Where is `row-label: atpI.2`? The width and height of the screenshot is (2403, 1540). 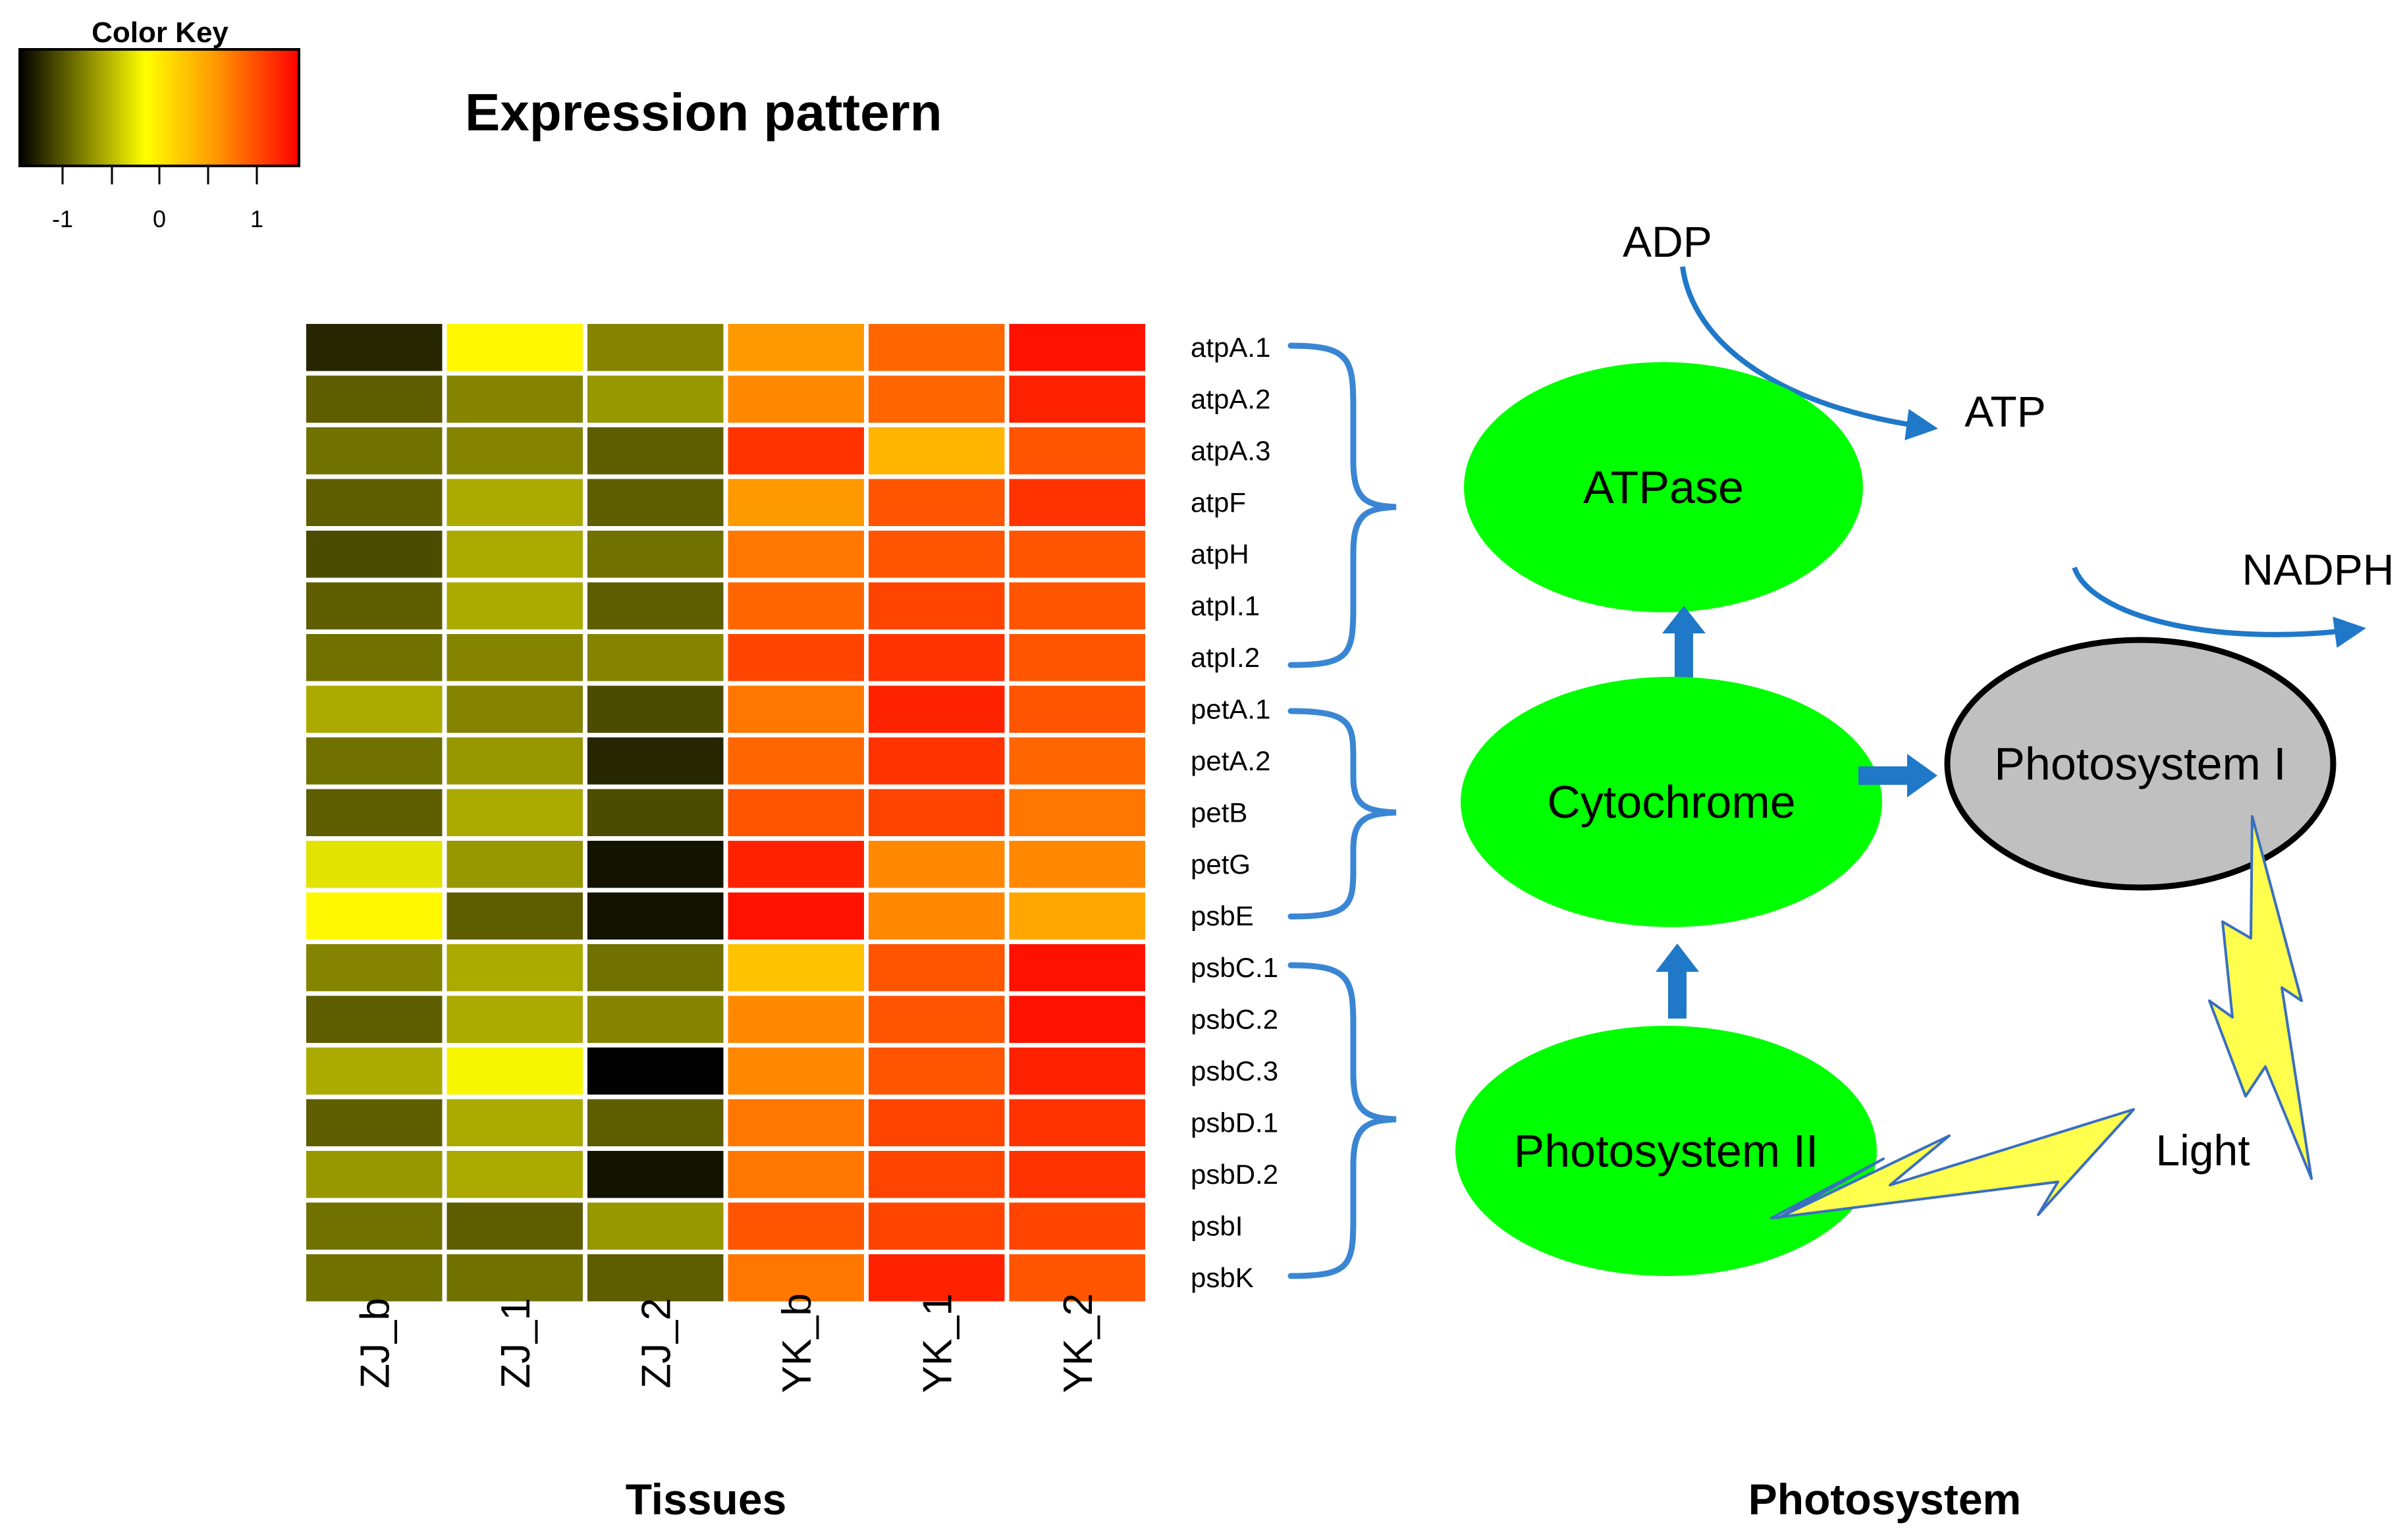
row-label: atpI.2 is located at coordinates (1226, 657).